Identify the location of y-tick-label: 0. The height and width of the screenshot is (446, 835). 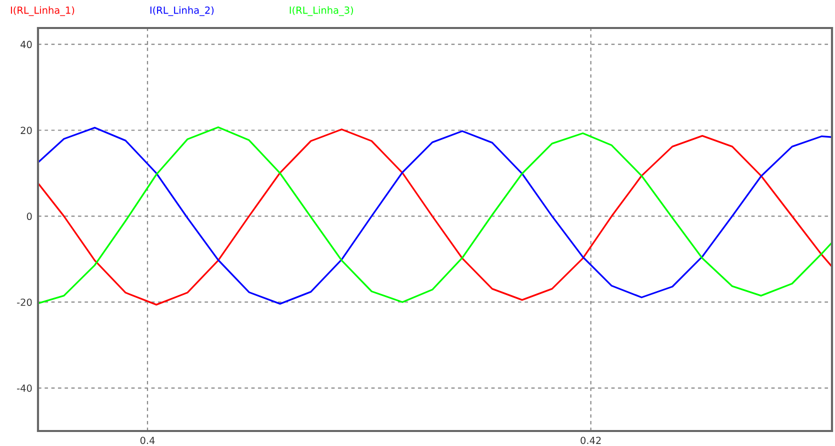
(29, 216).